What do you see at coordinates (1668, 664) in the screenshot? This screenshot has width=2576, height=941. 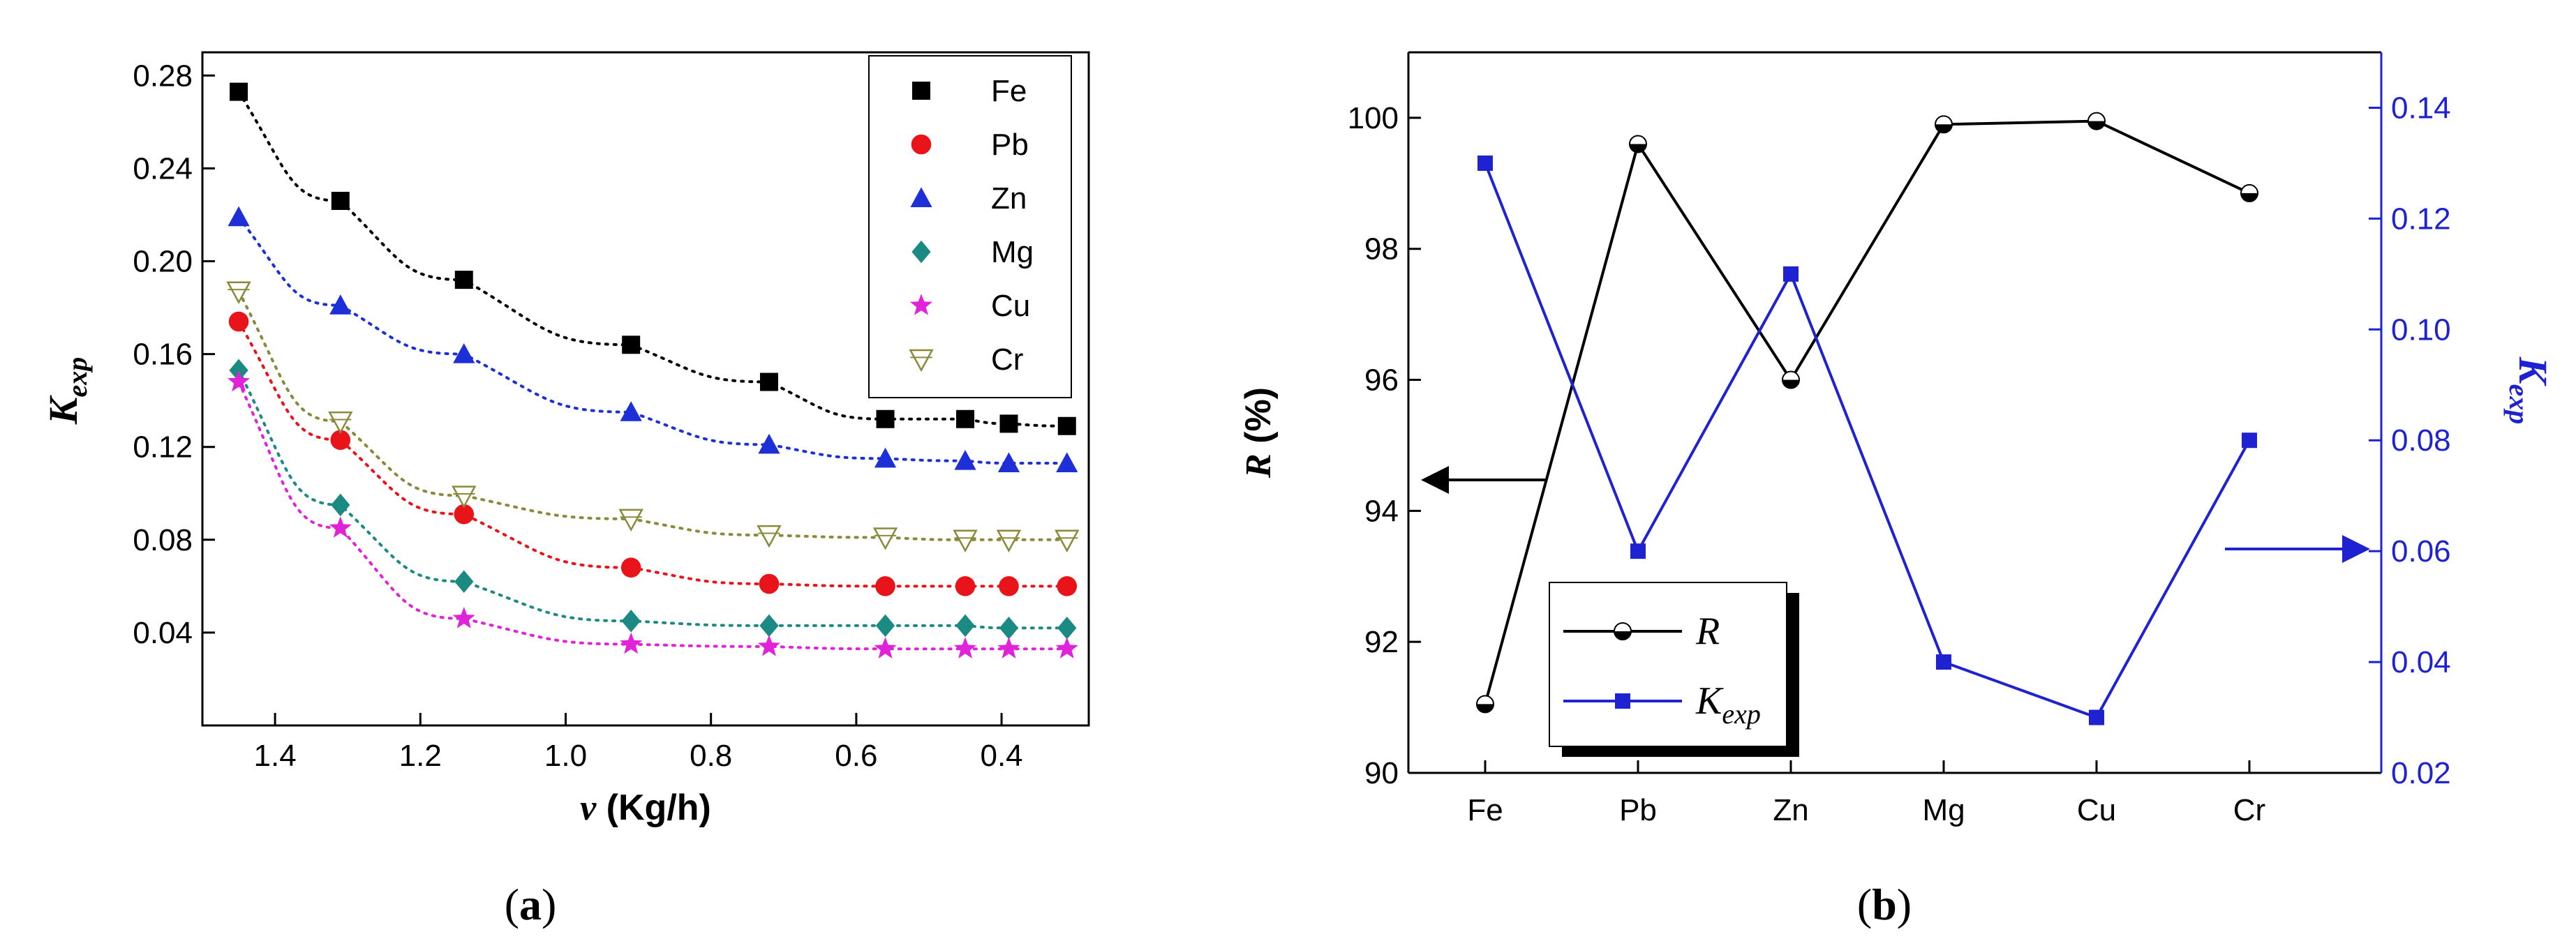 I see `chart-b-legend-box` at bounding box center [1668, 664].